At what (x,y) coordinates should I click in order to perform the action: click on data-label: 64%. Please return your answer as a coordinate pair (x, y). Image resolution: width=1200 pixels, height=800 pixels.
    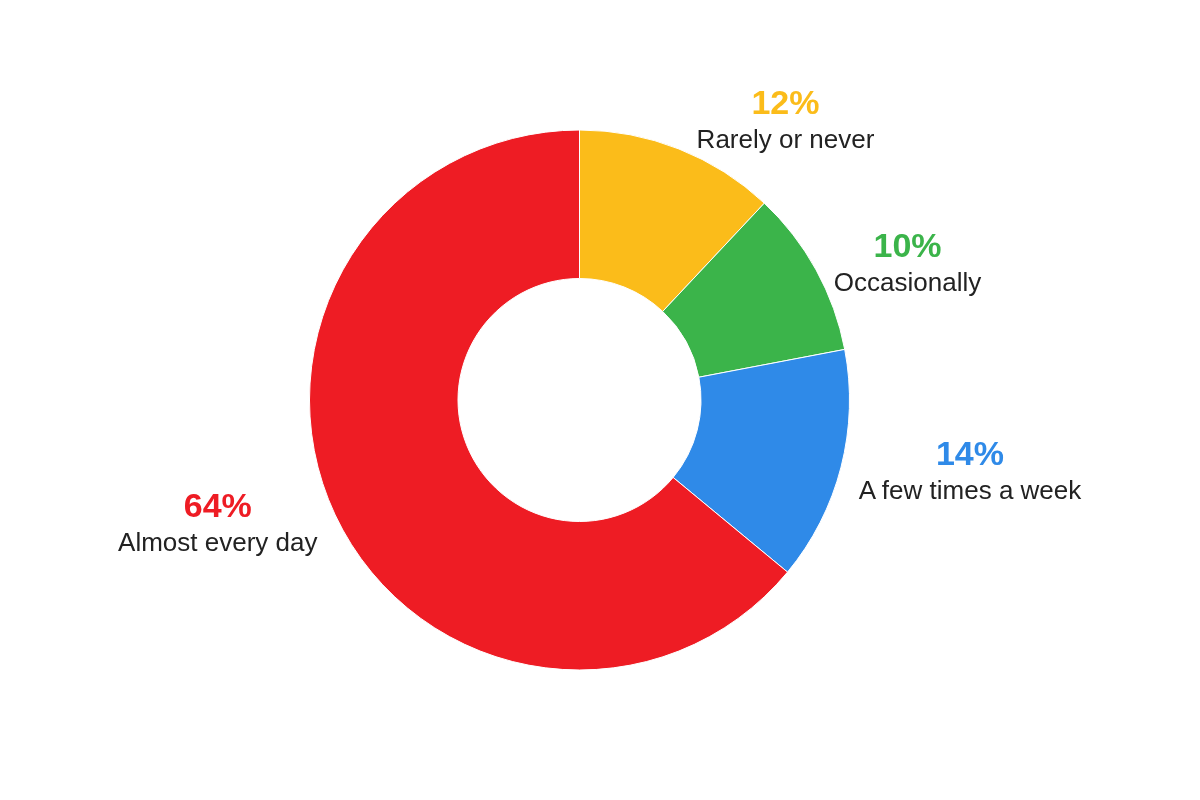
    Looking at the image, I should click on (217, 504).